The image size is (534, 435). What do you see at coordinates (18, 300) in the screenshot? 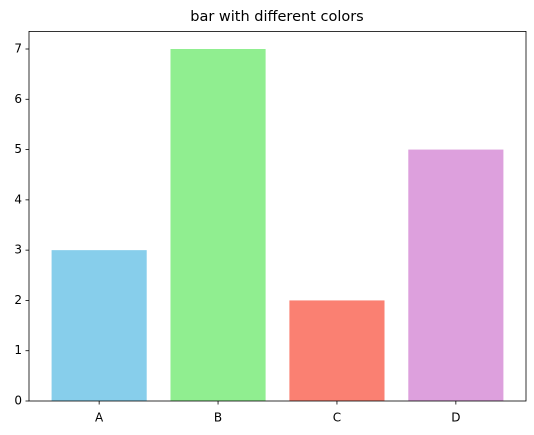
I see `y-tick-label: 2` at bounding box center [18, 300].